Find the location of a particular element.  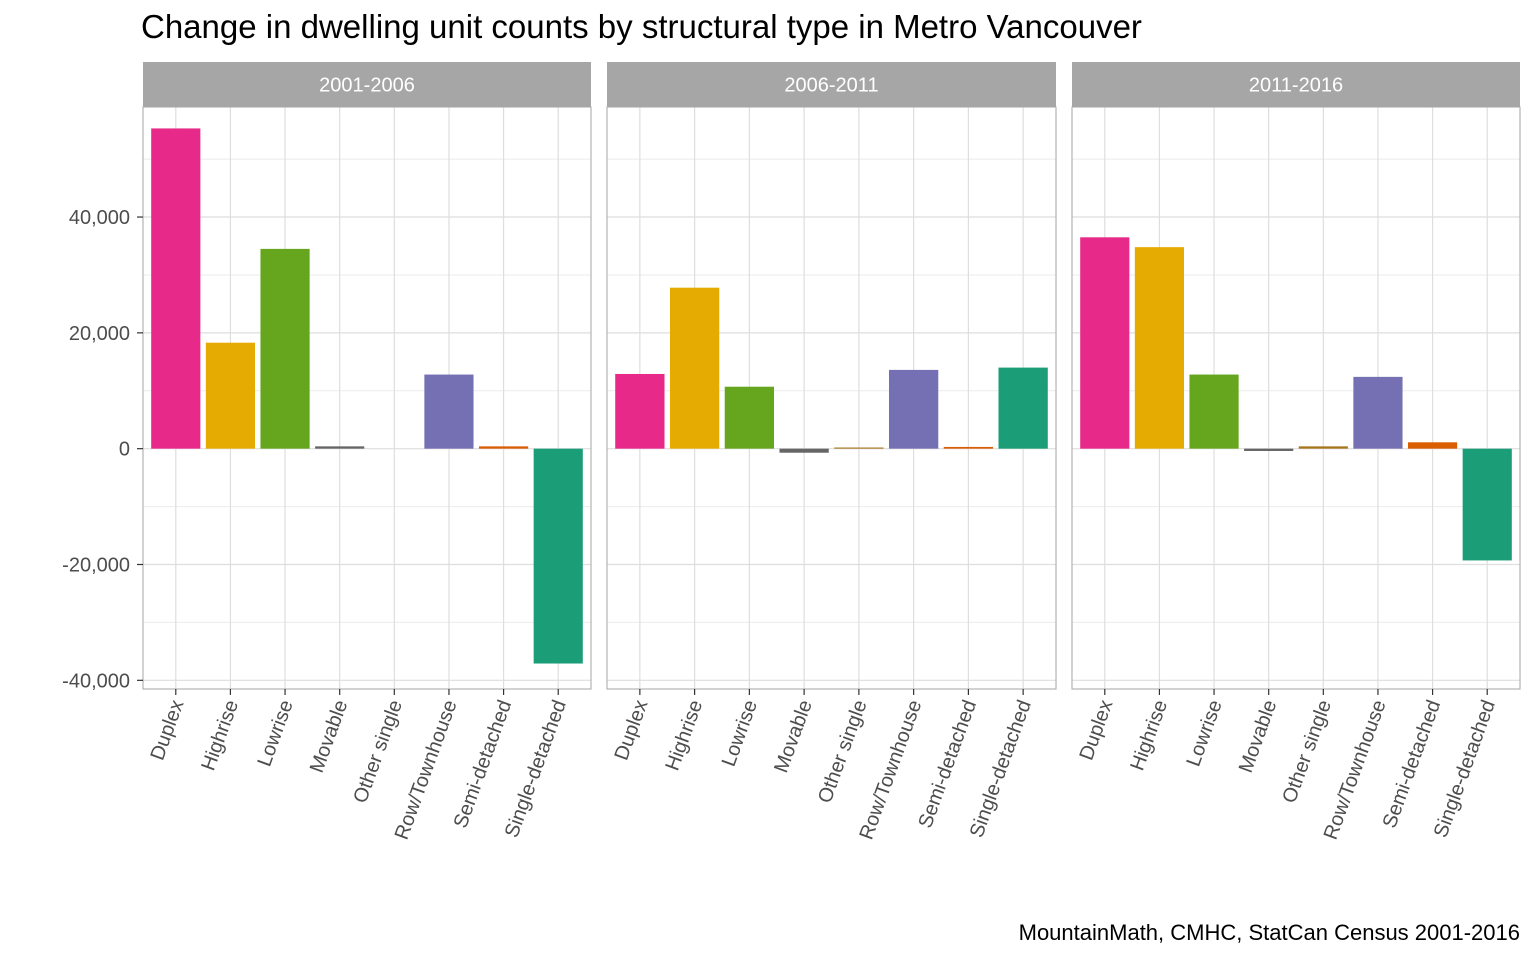

y-tick-label: 20,000 is located at coordinates (99, 334).